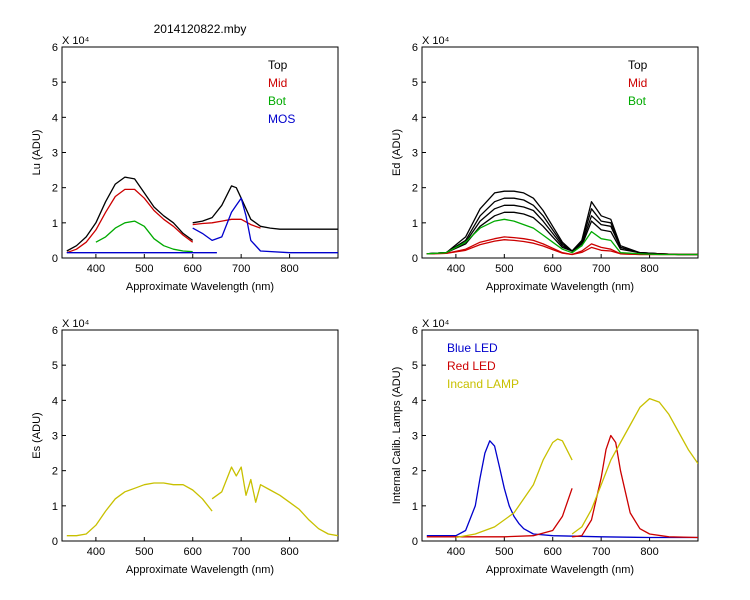 This screenshot has height=600, width=750. Describe the element at coordinates (281, 119) in the screenshot. I see `legend-entry: MOS` at that location.